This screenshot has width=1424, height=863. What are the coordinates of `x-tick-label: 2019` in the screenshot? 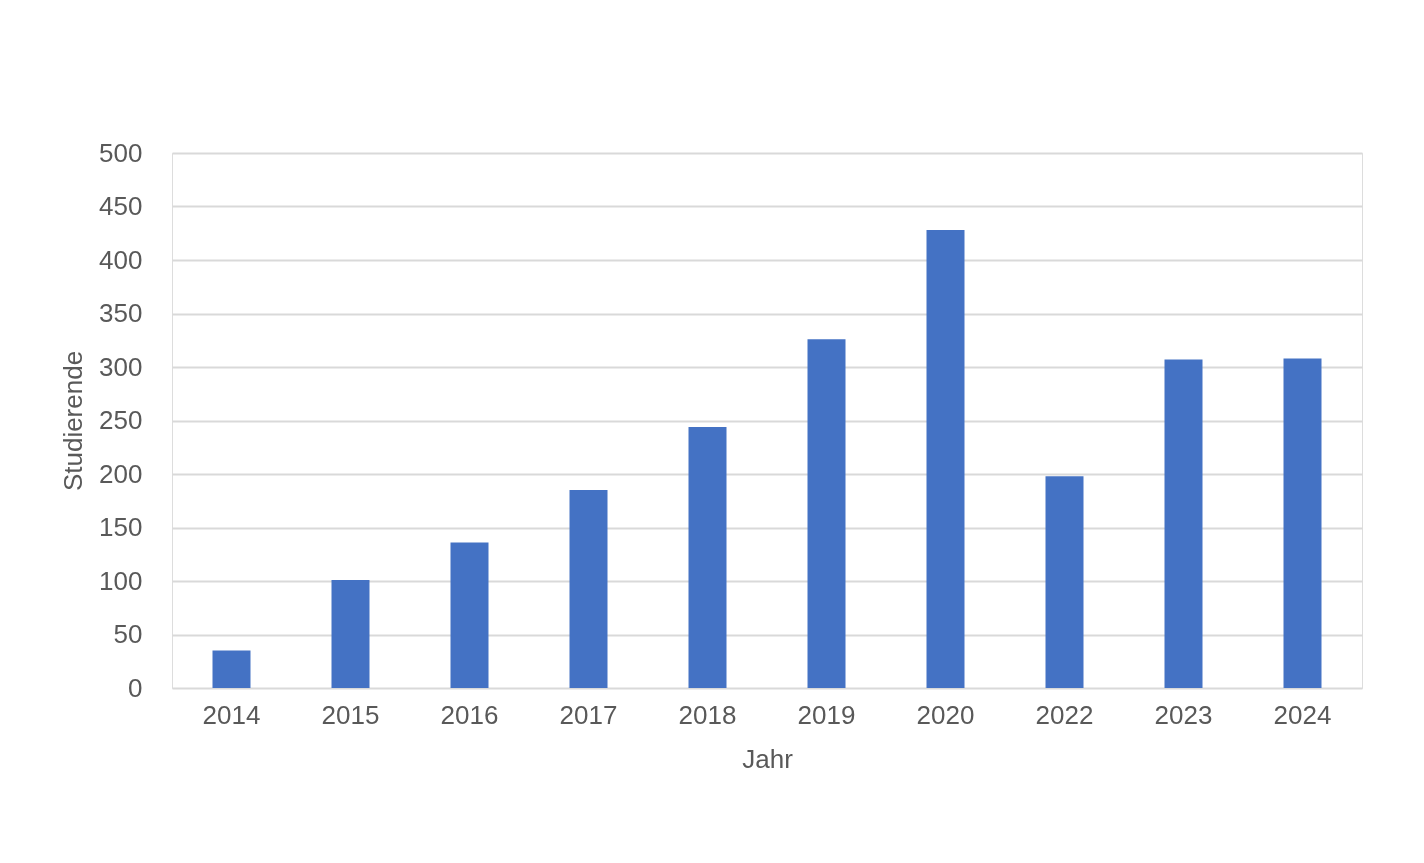 It's located at (826, 714).